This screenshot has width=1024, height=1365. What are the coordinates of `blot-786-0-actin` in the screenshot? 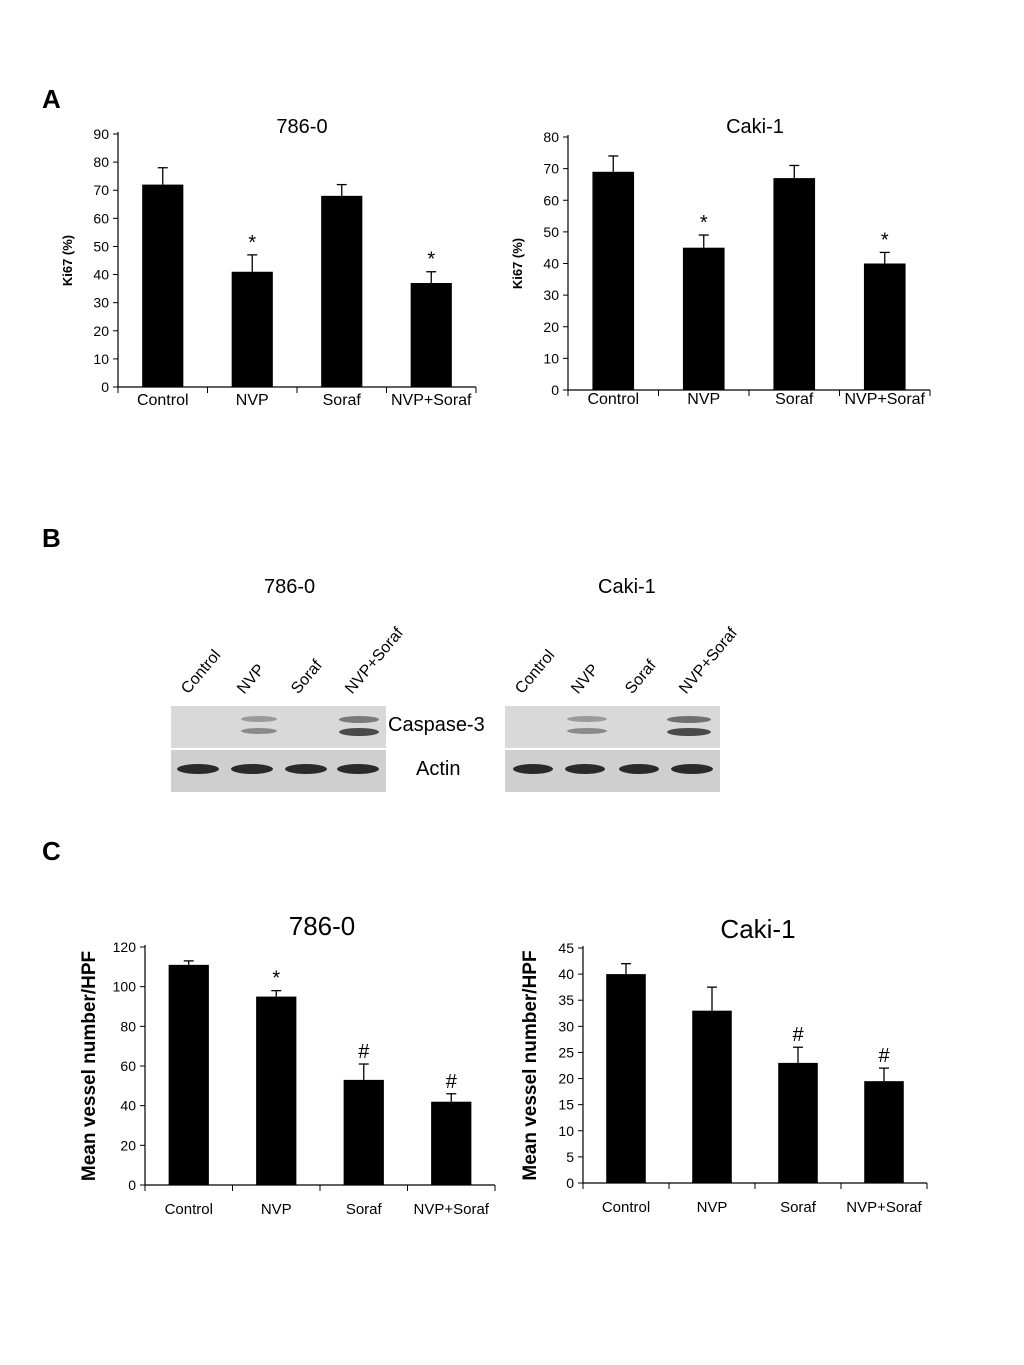 It's located at (278, 771).